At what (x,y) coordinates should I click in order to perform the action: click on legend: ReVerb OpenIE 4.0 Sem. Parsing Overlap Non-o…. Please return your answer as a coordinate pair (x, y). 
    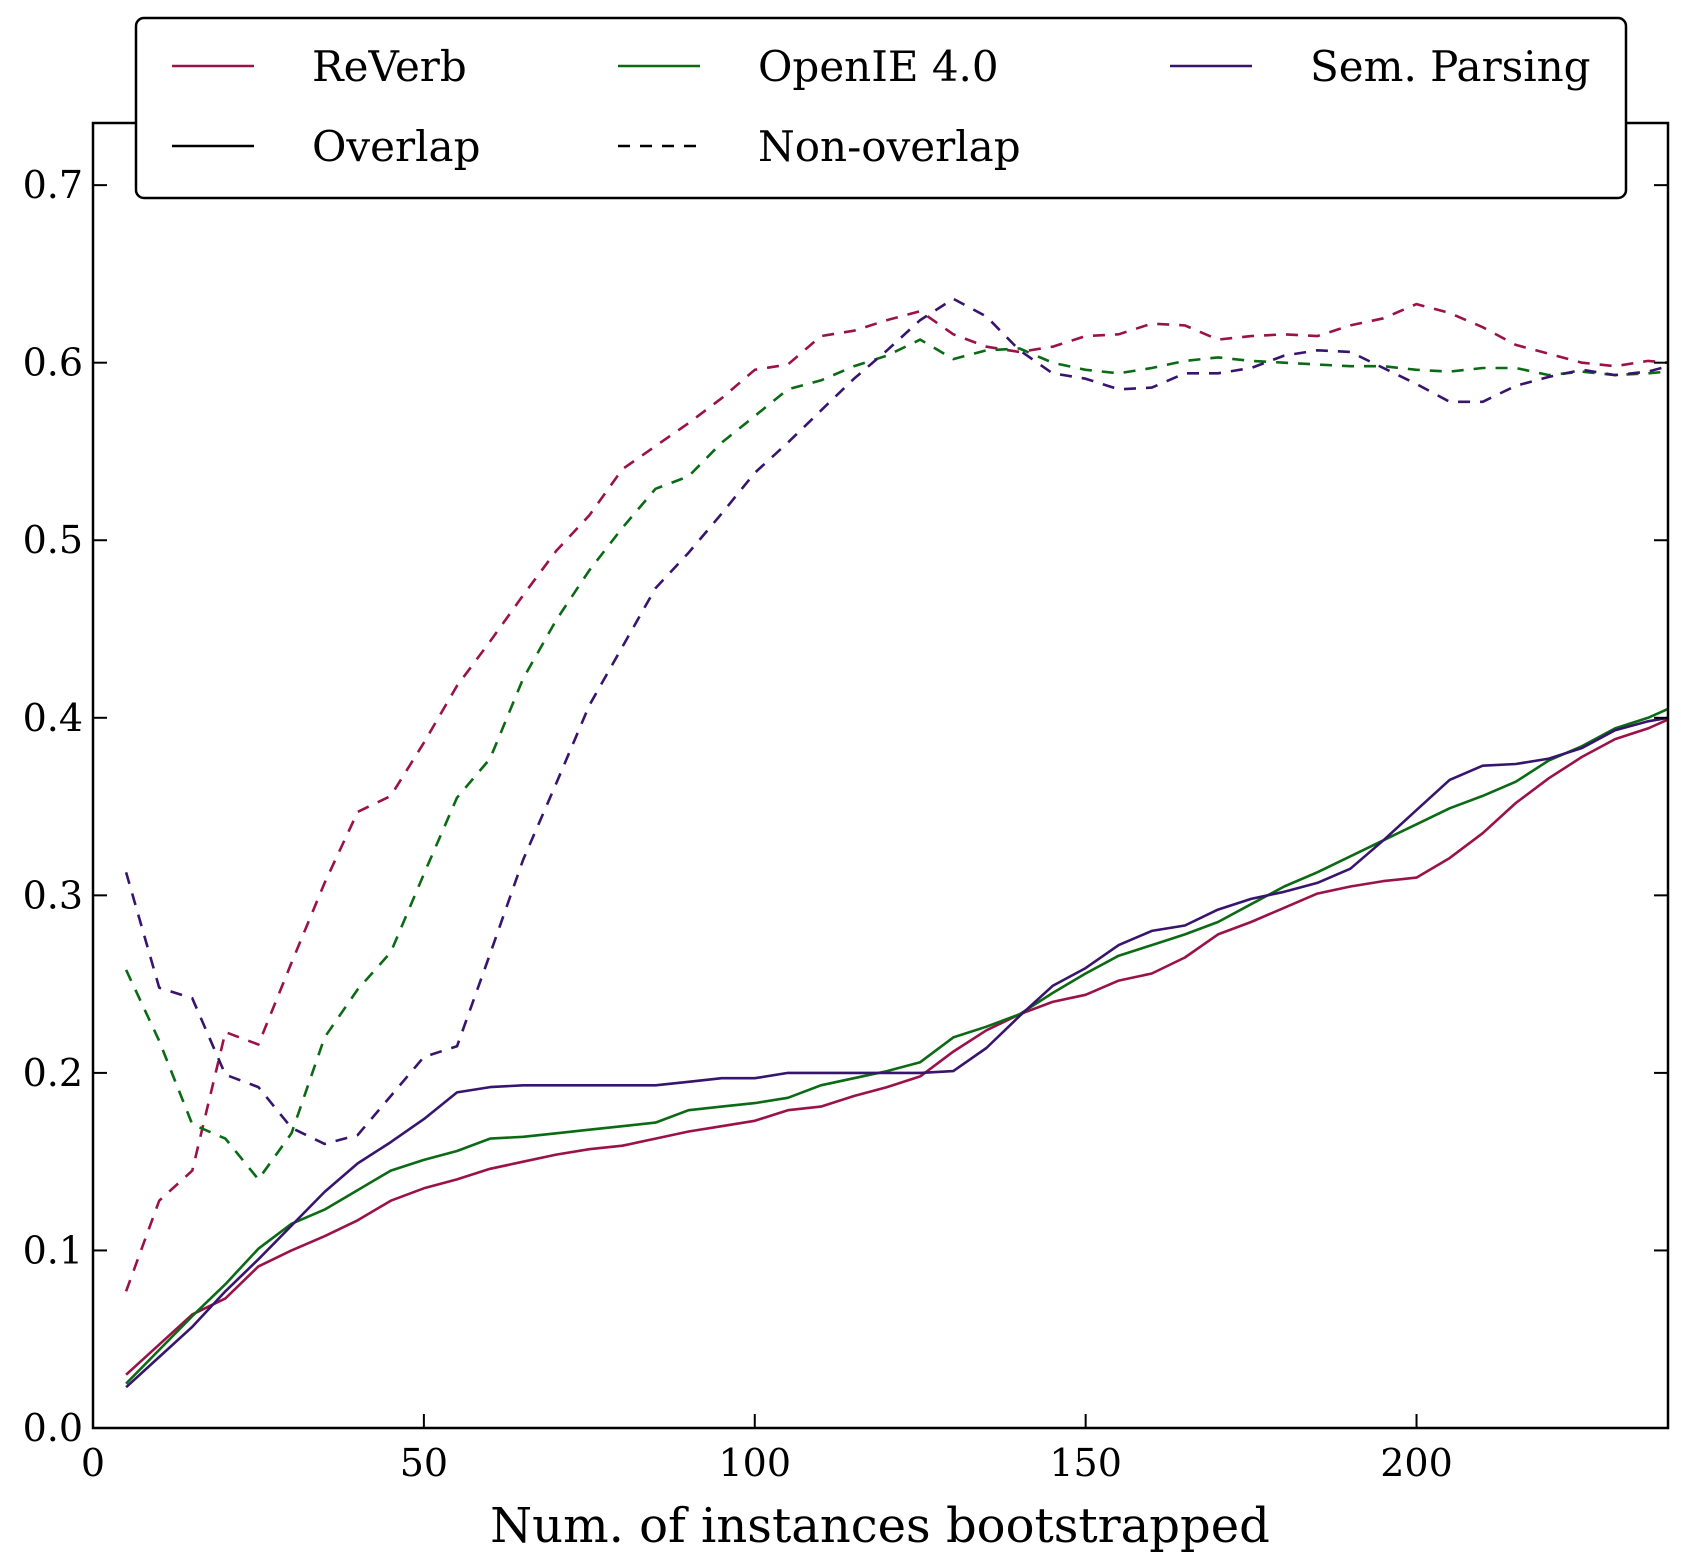
    Looking at the image, I should click on (881, 108).